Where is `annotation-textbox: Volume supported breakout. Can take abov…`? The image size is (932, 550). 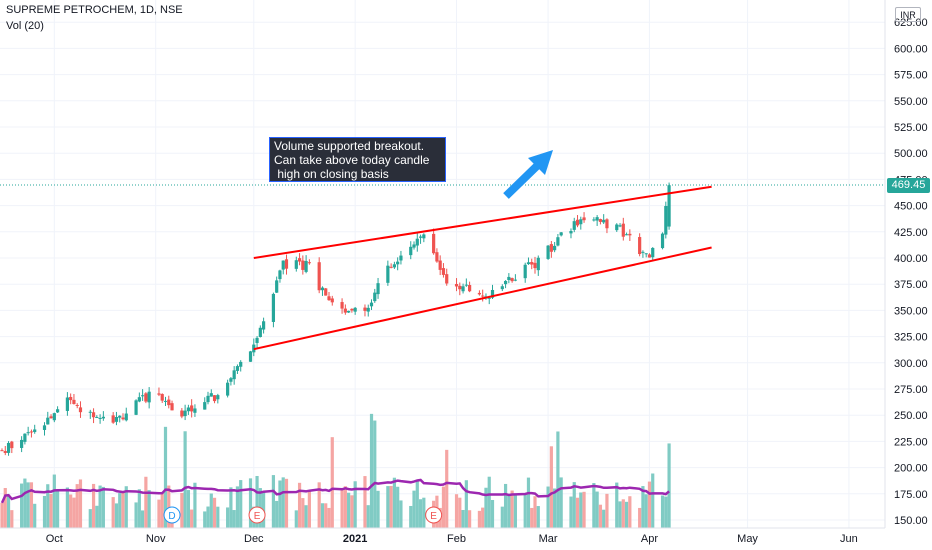 annotation-textbox: Volume supported breakout. Can take abov… is located at coordinates (357, 159).